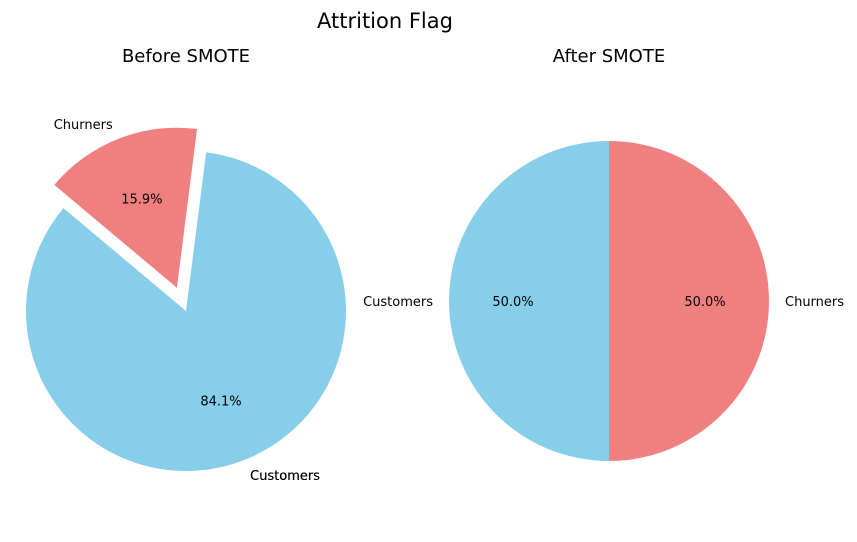 The image size is (857, 542). What do you see at coordinates (220, 401) in the screenshot?
I see `slice-percent-customers: 84.1%` at bounding box center [220, 401].